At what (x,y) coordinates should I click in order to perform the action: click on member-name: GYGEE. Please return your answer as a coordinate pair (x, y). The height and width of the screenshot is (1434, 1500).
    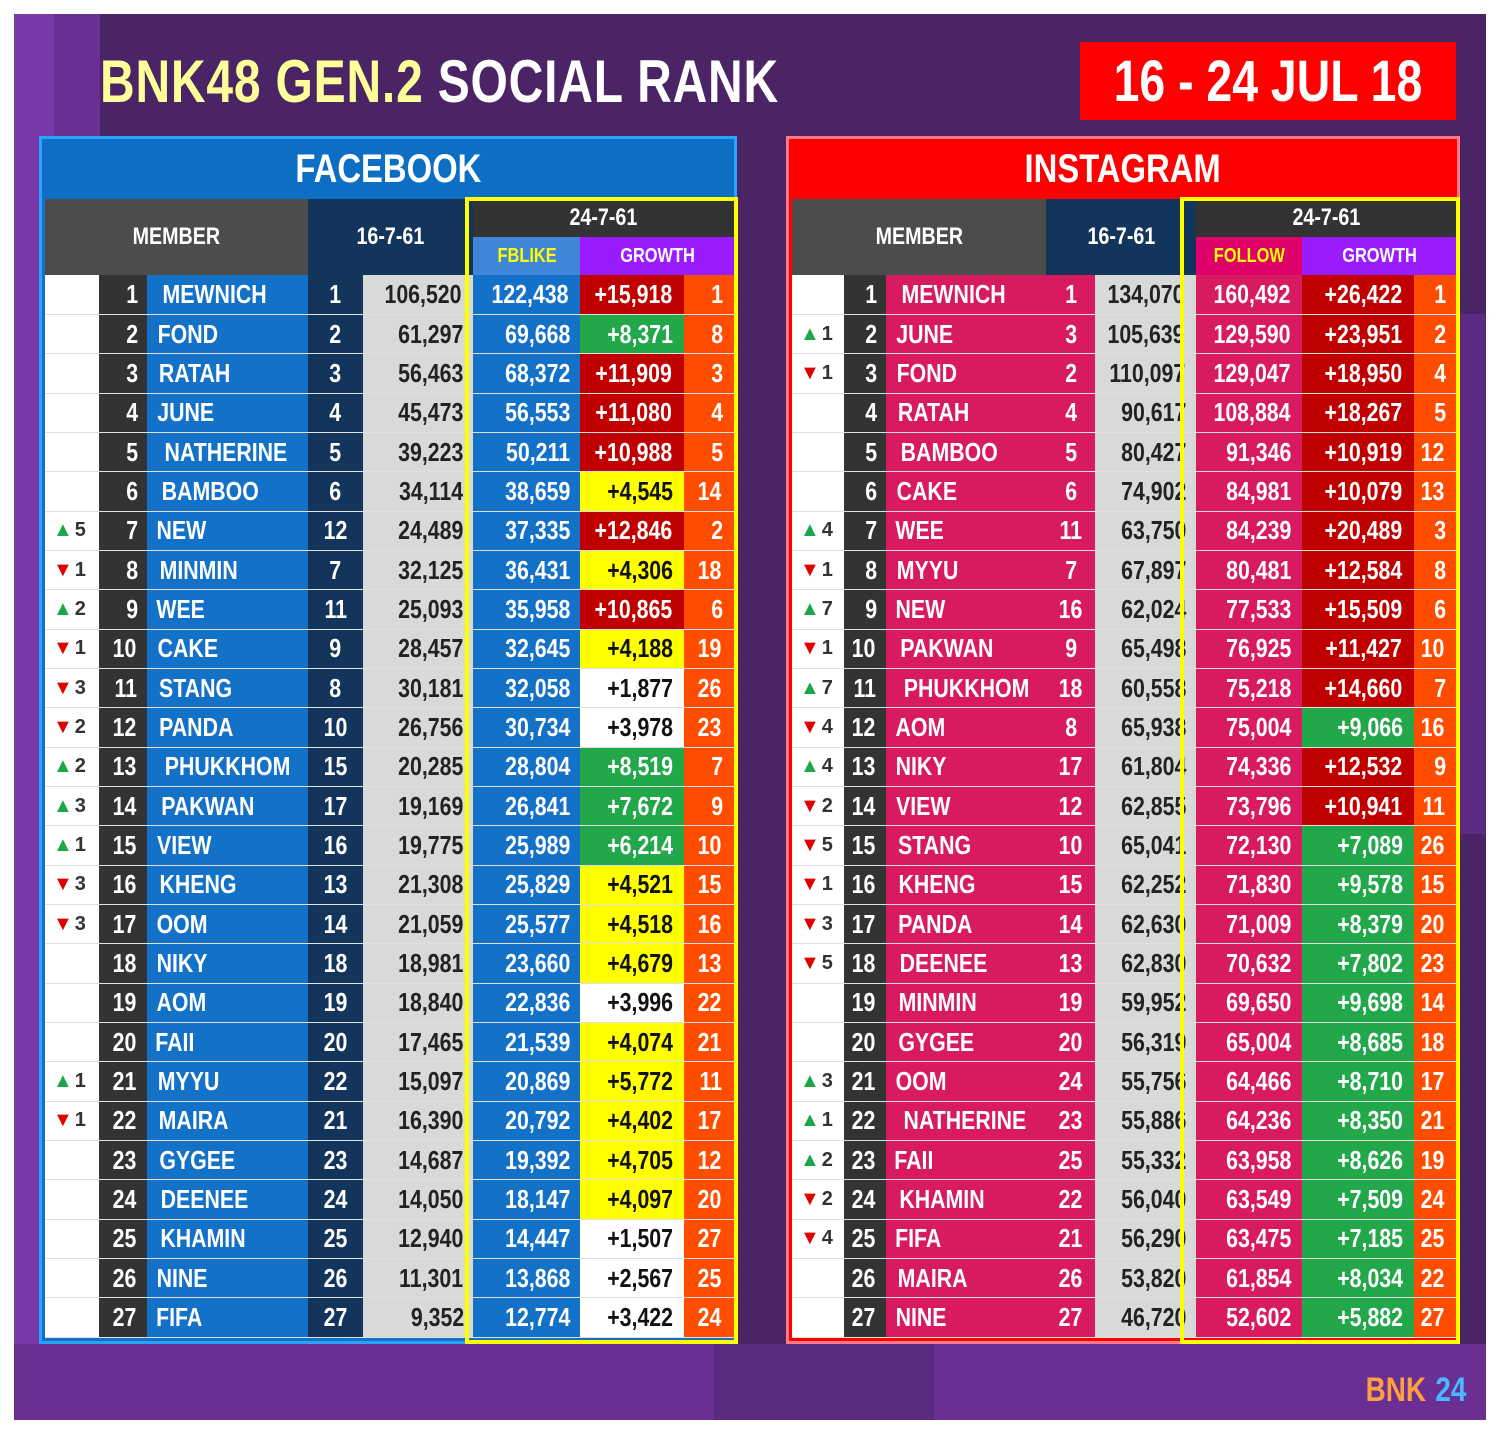
    Looking at the image, I should click on (227, 1160).